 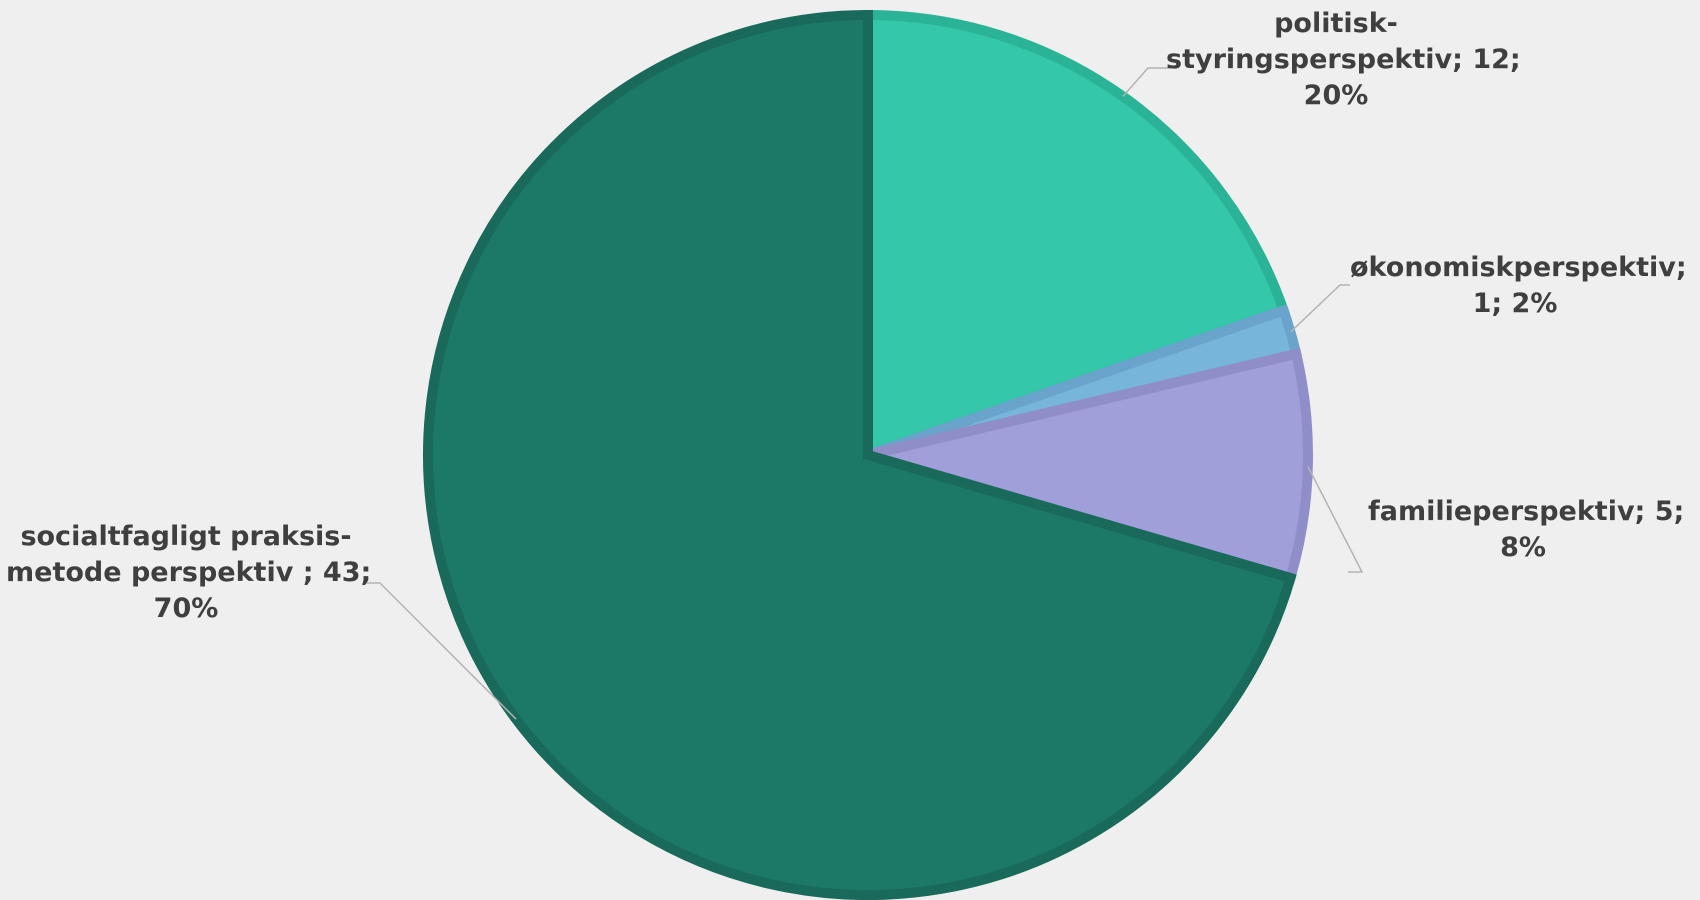 What do you see at coordinates (1523, 547) in the screenshot?
I see `label-line: 8%` at bounding box center [1523, 547].